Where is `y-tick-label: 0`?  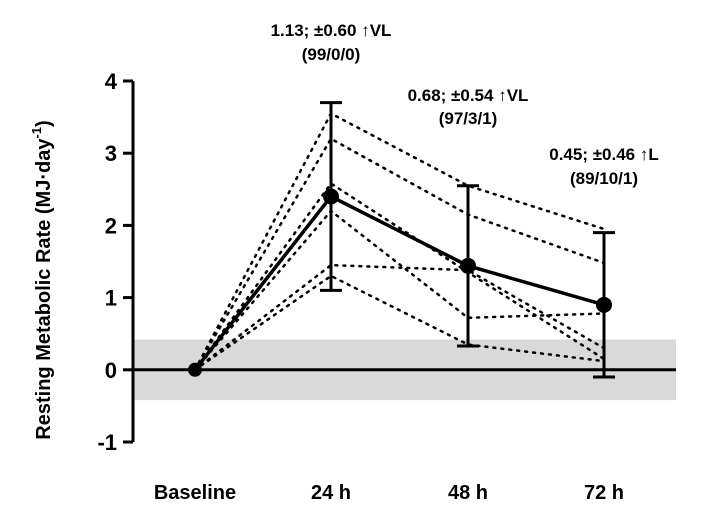
y-tick-label: 0 is located at coordinates (111, 370).